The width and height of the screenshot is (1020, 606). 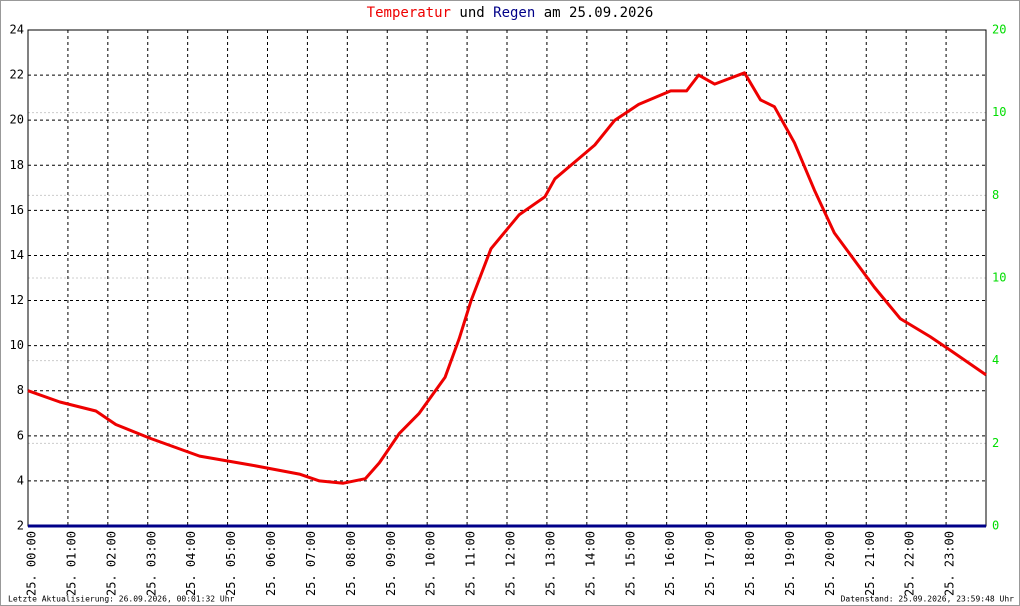 I want to click on title-part: und, so click(x=471, y=13).